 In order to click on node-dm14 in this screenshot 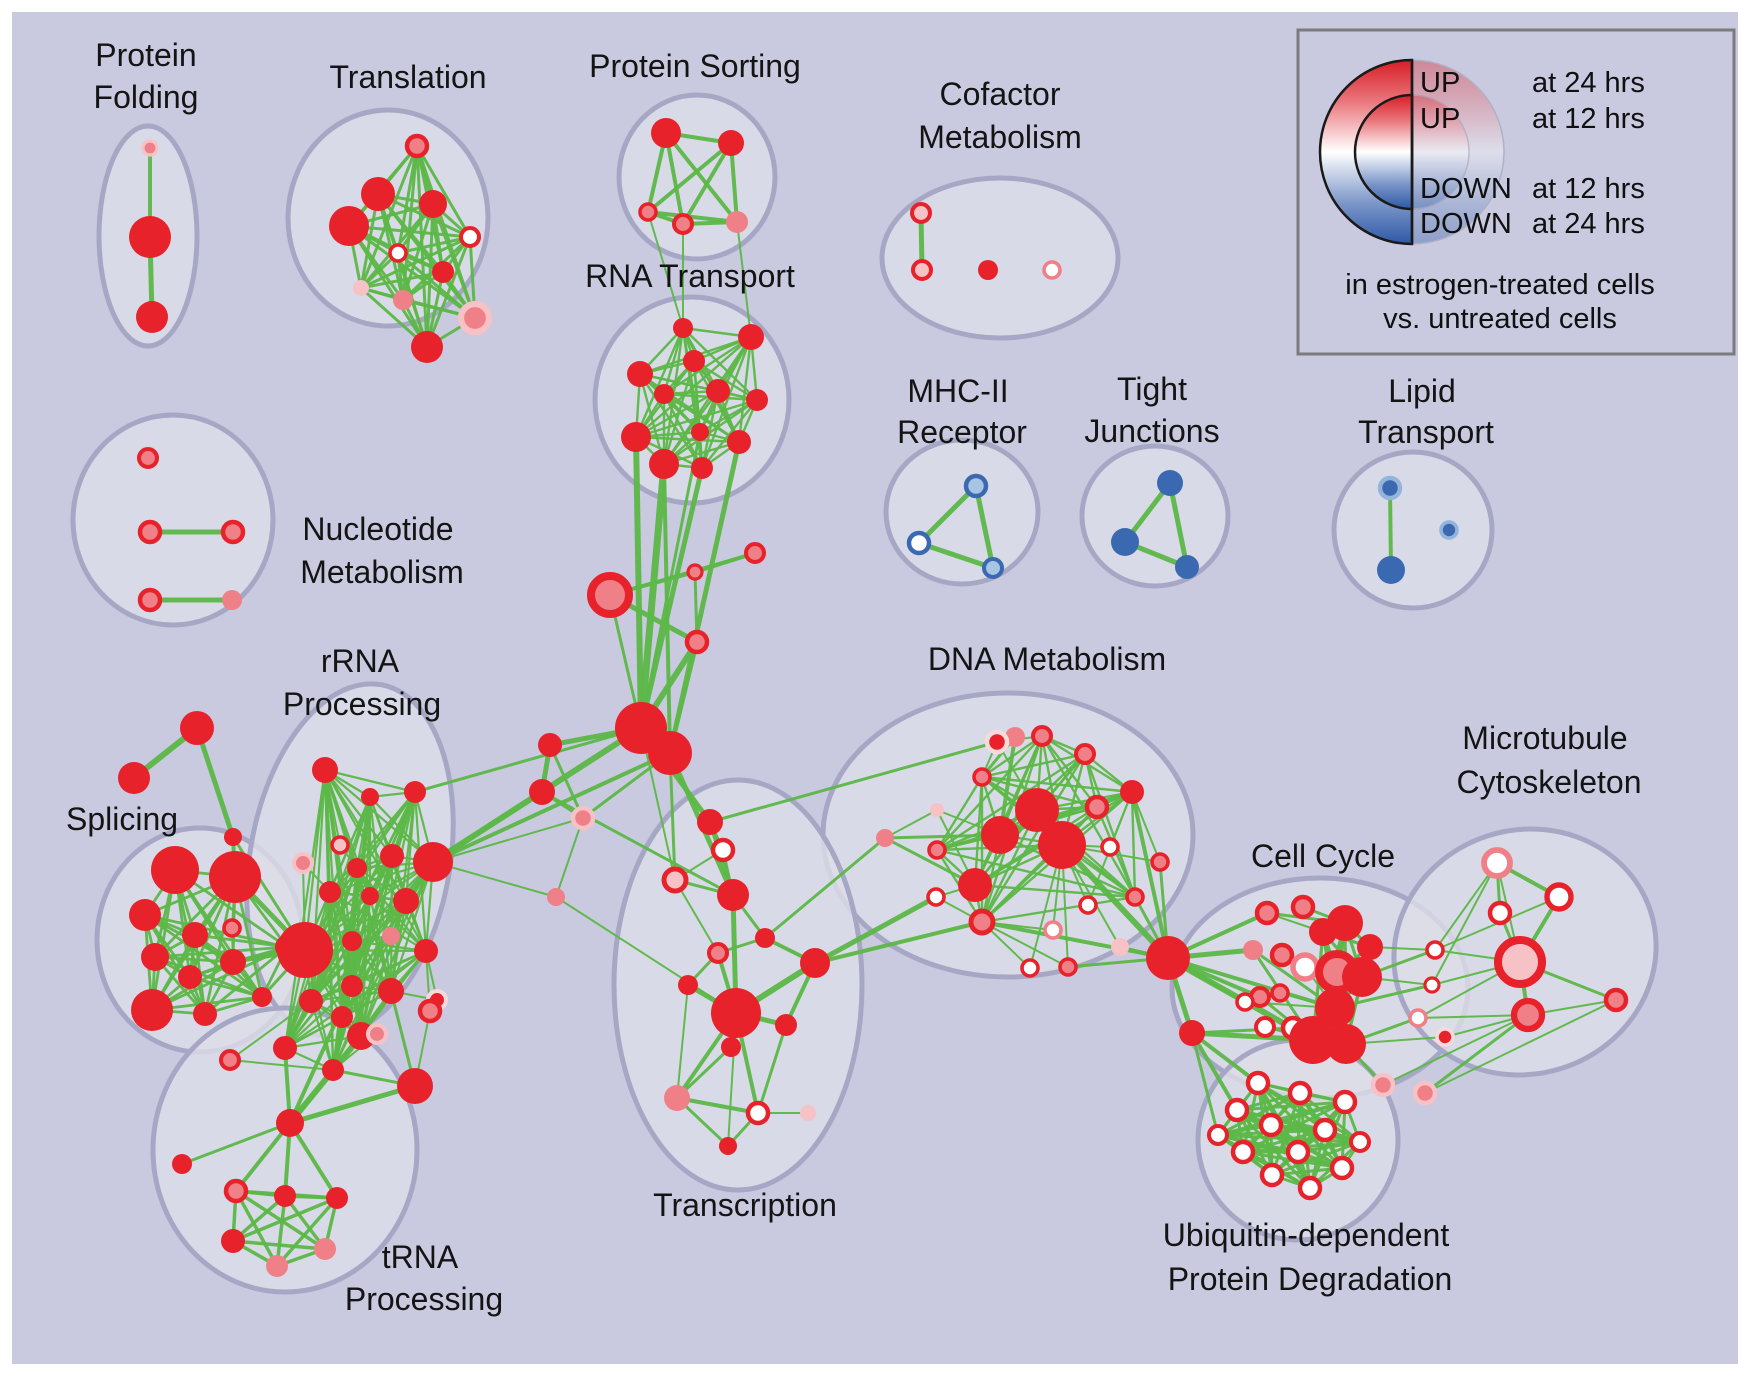, I will do `click(1110, 847)`.